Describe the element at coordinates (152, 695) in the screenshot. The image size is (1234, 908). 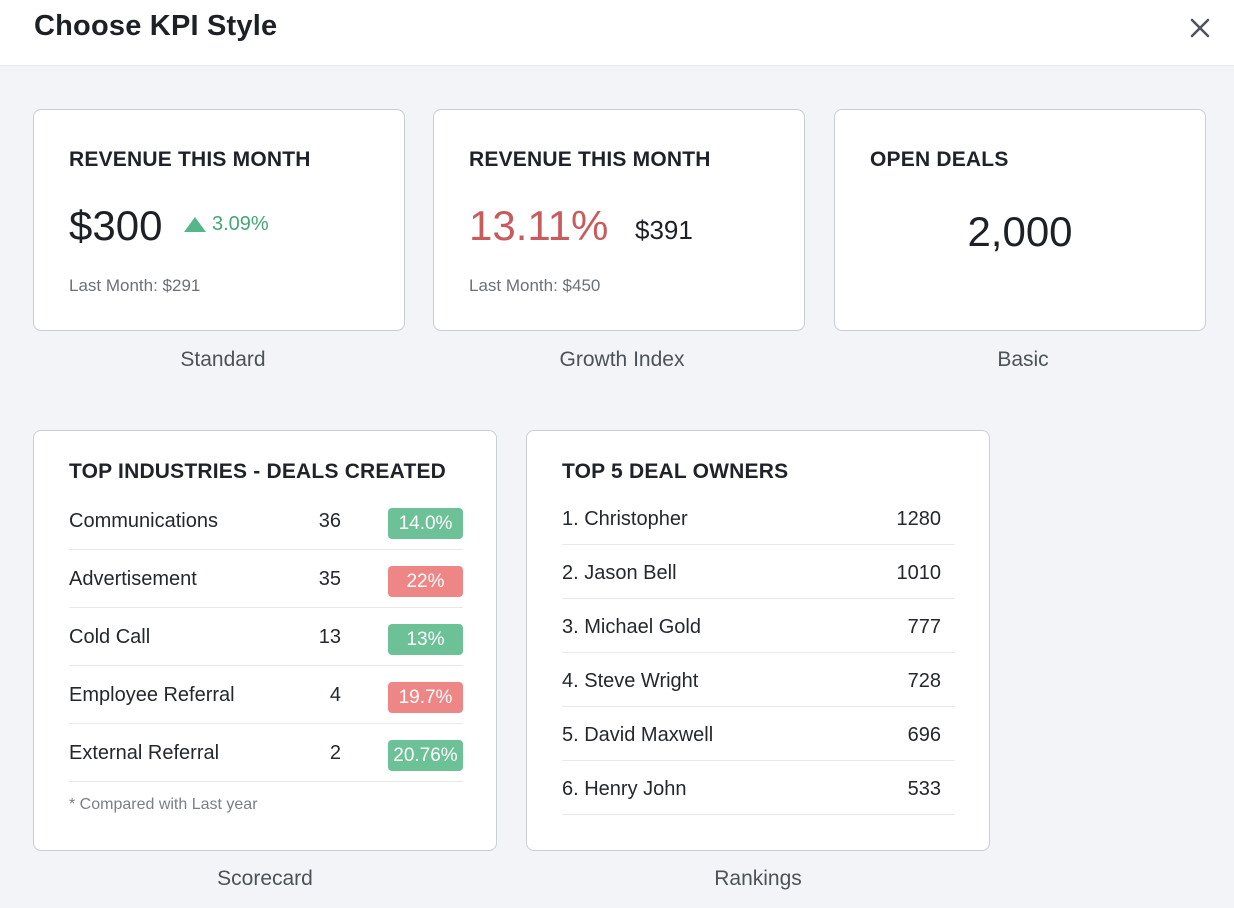
I see `industry-name: Employee Referral` at that location.